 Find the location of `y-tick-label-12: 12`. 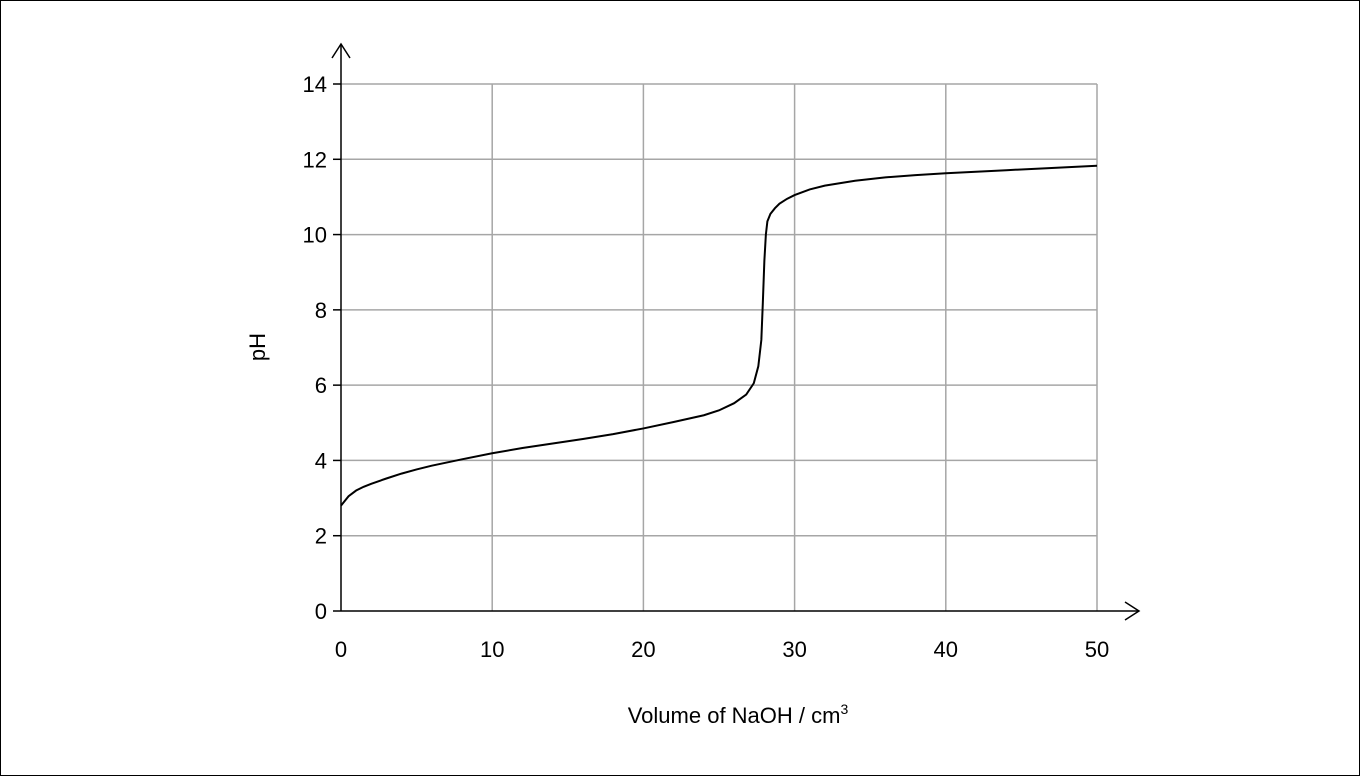

y-tick-label-12: 12 is located at coordinates (315, 159).